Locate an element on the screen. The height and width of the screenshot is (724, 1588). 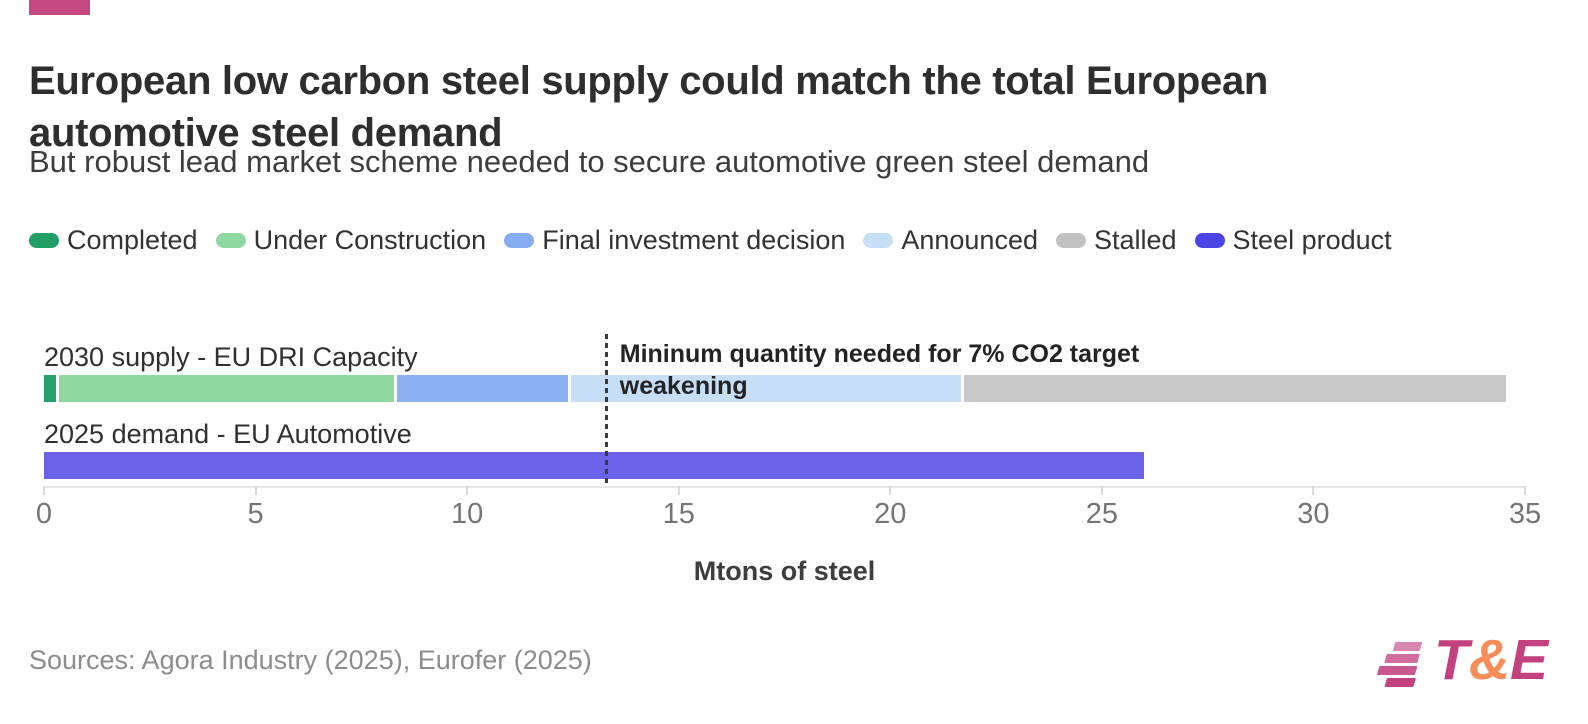
te-logo-letter-t: T is located at coordinates (1451, 660).